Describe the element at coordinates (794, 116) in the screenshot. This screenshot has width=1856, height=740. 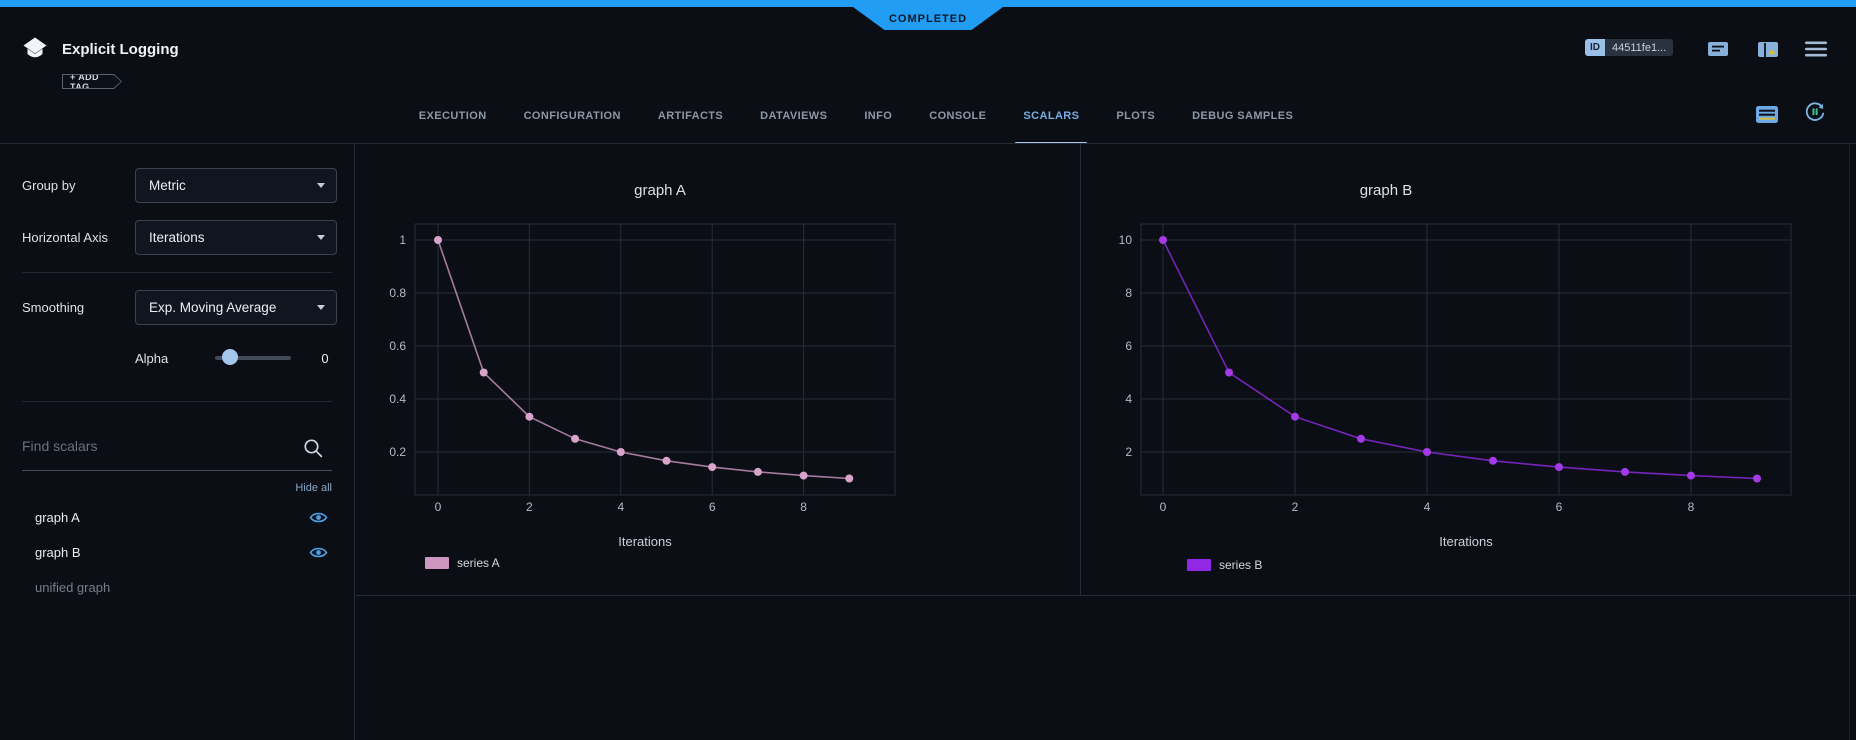
I see `tab-dataviews: DATAVIEWS` at that location.